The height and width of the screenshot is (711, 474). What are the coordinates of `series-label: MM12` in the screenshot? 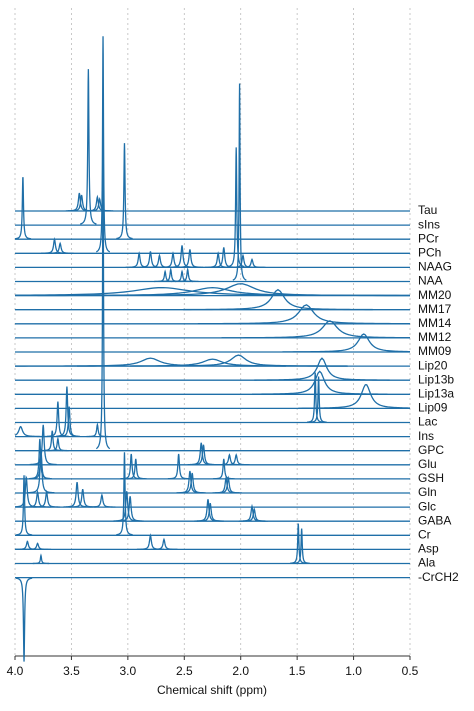 It's located at (435, 337).